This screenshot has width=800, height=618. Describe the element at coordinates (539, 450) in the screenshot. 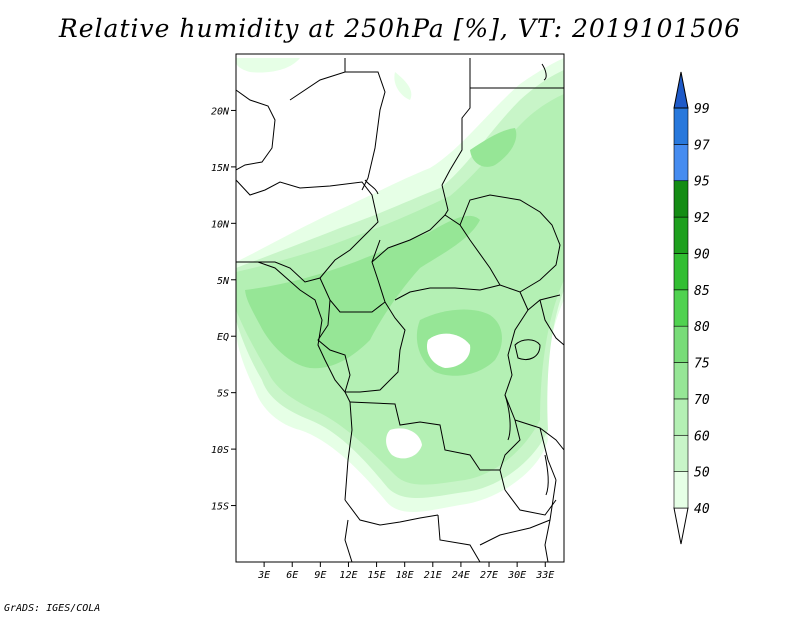

I see `border-tanzania` at that location.